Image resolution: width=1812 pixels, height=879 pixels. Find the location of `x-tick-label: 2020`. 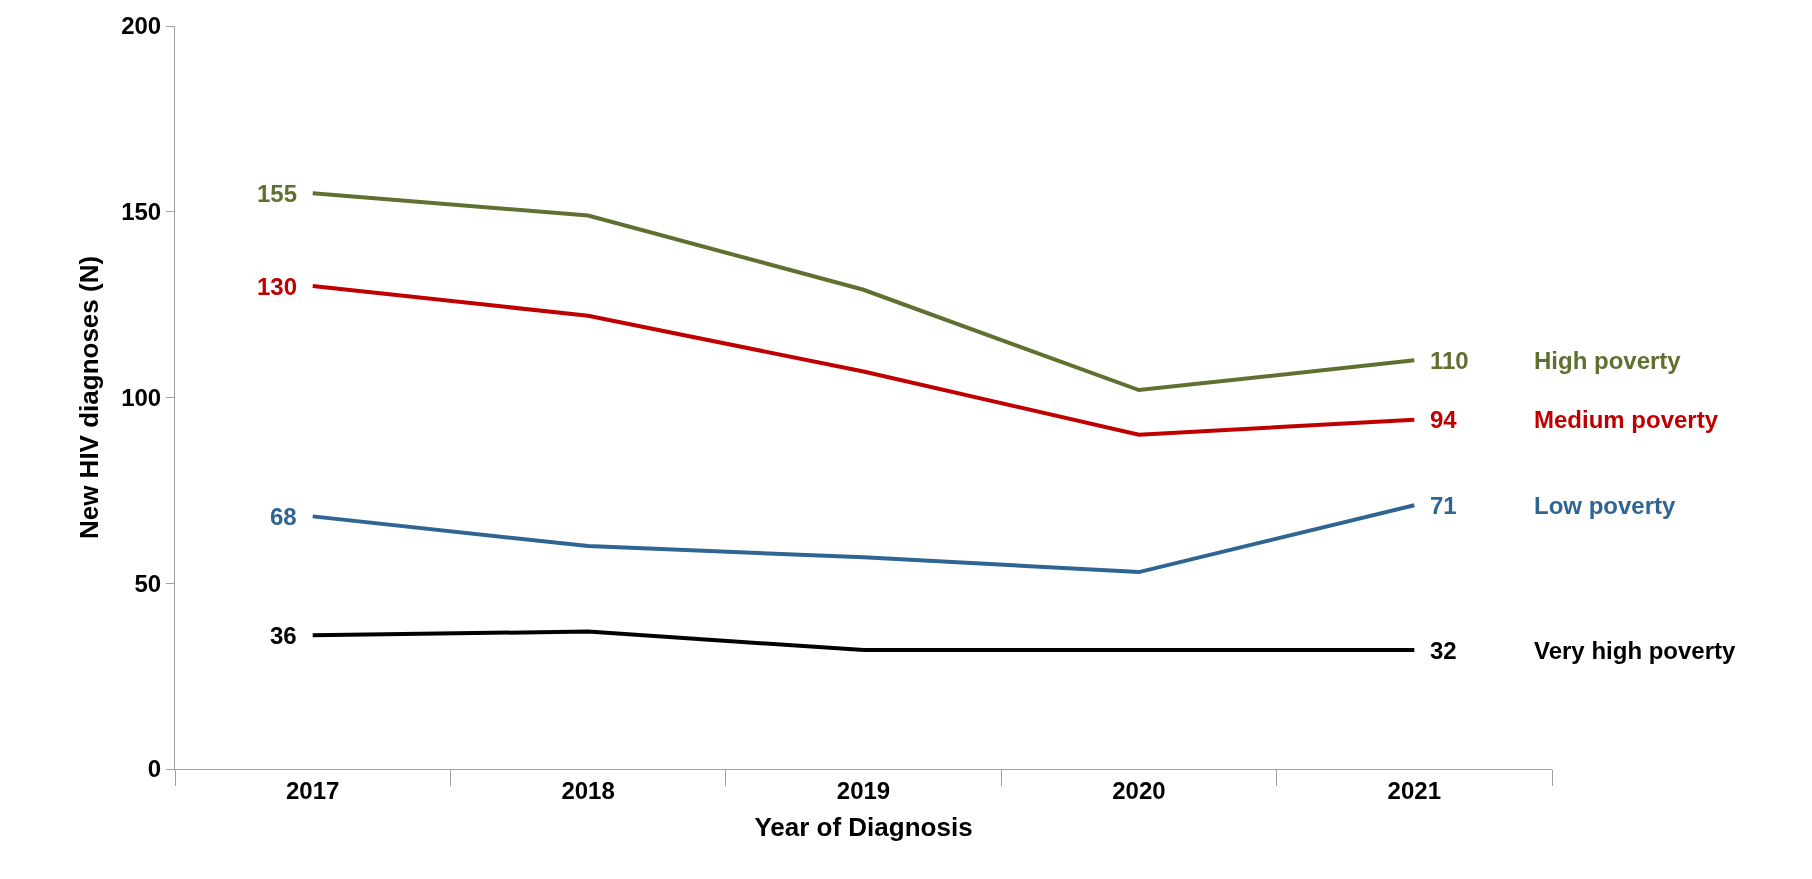

x-tick-label: 2020 is located at coordinates (1139, 790).